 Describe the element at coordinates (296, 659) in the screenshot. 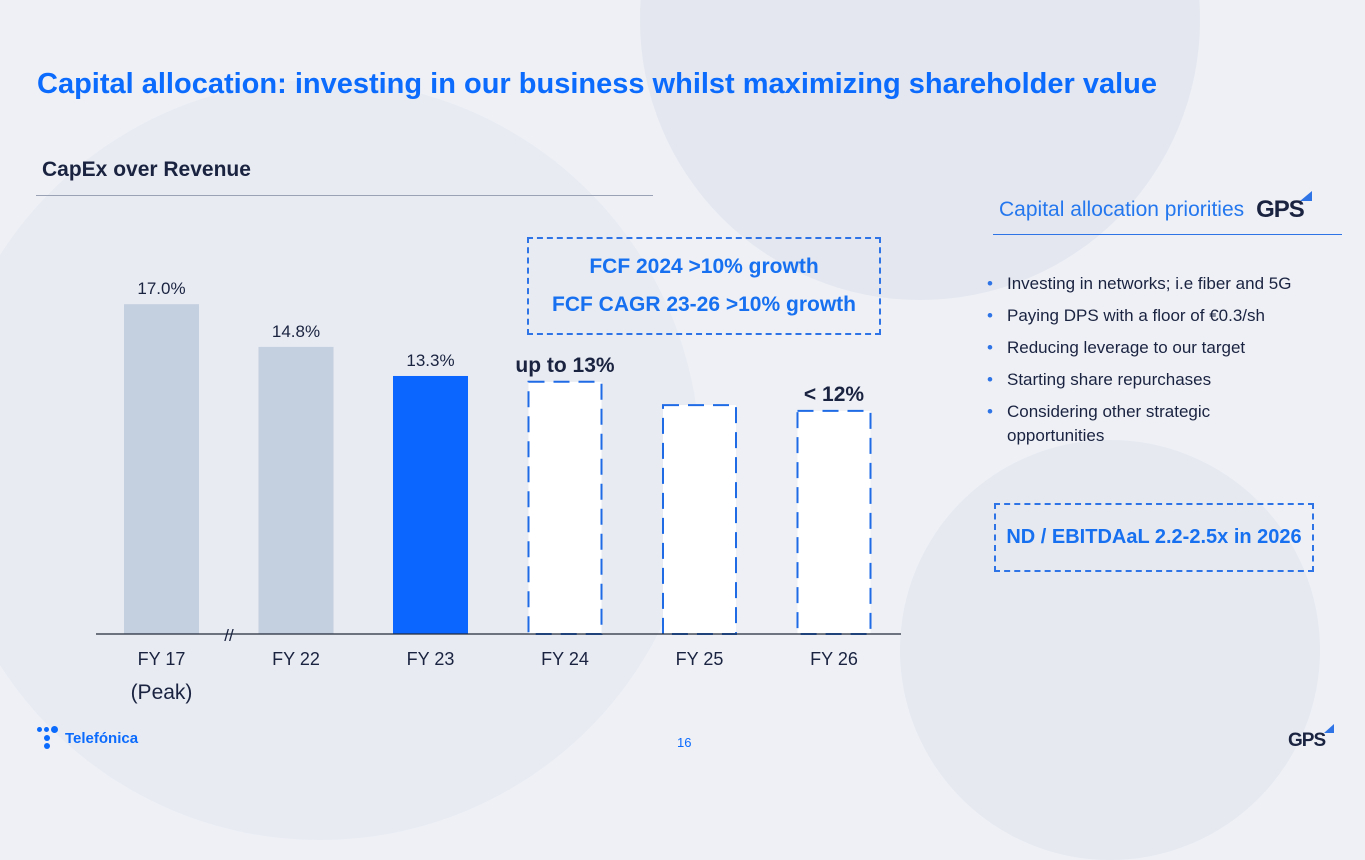

I see `x-tick-label: FY 22` at that location.